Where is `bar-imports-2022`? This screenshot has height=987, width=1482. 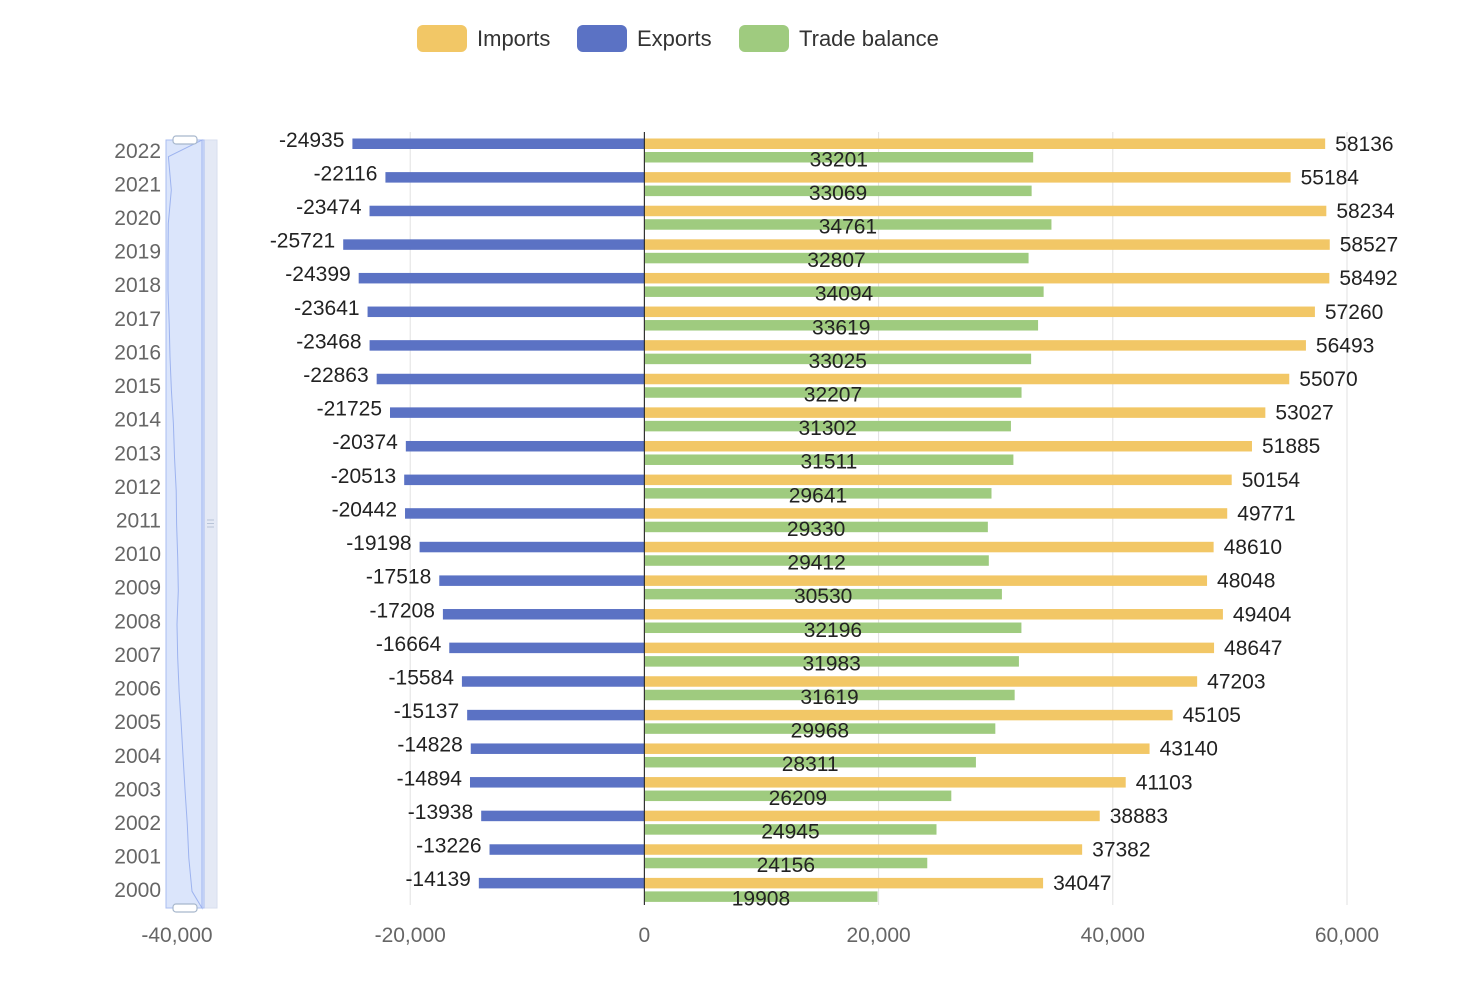
bar-imports-2022 is located at coordinates (985, 143).